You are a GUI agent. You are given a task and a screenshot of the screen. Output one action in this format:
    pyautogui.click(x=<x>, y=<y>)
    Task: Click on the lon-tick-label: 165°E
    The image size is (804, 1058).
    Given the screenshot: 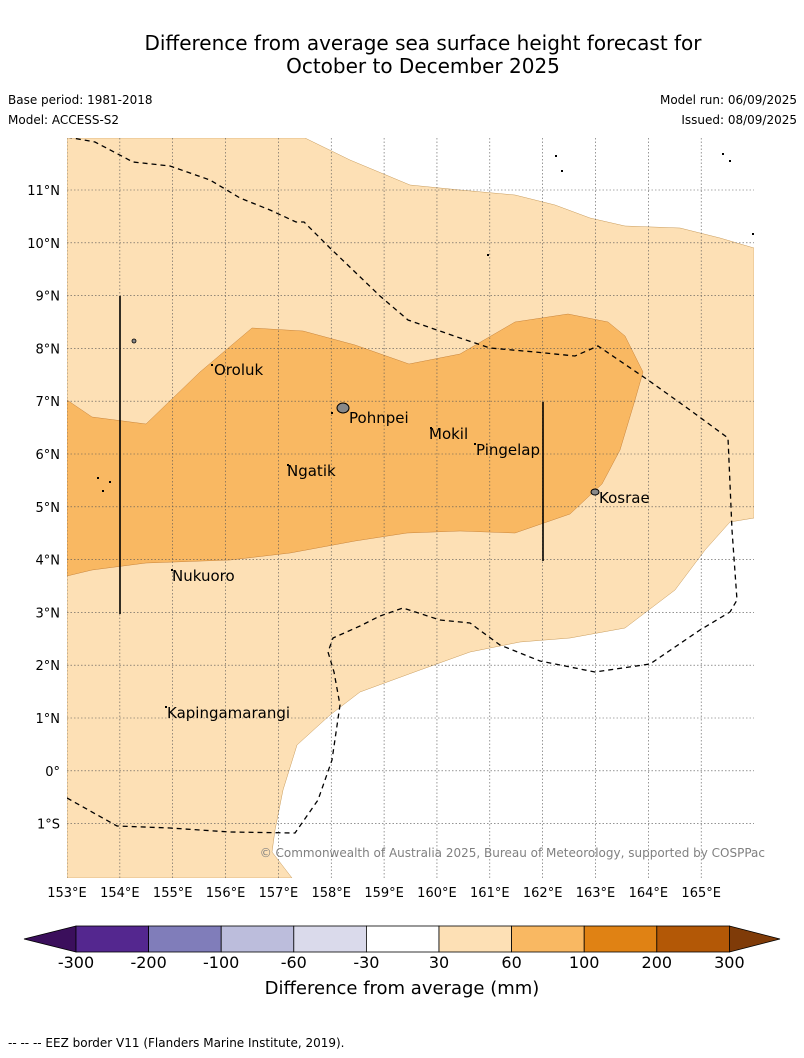 What is the action you would take?
    pyautogui.click(x=701, y=893)
    